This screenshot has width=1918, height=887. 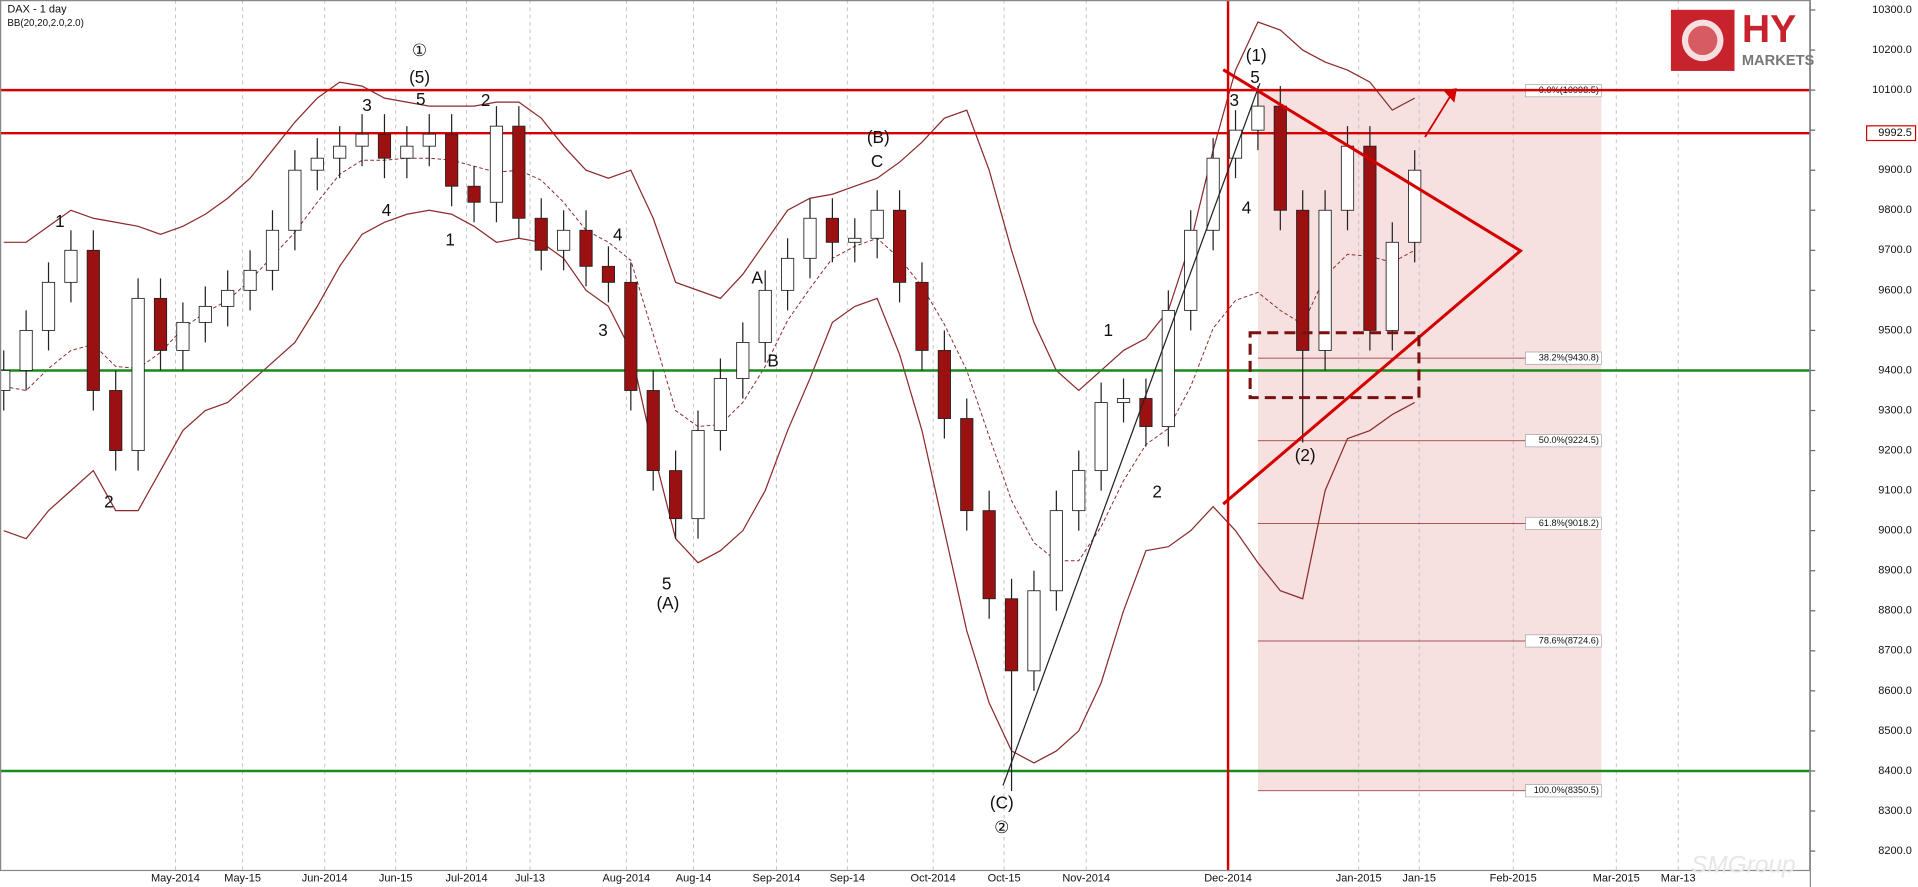 I want to click on logo-mark: HY, so click(x=1769, y=29).